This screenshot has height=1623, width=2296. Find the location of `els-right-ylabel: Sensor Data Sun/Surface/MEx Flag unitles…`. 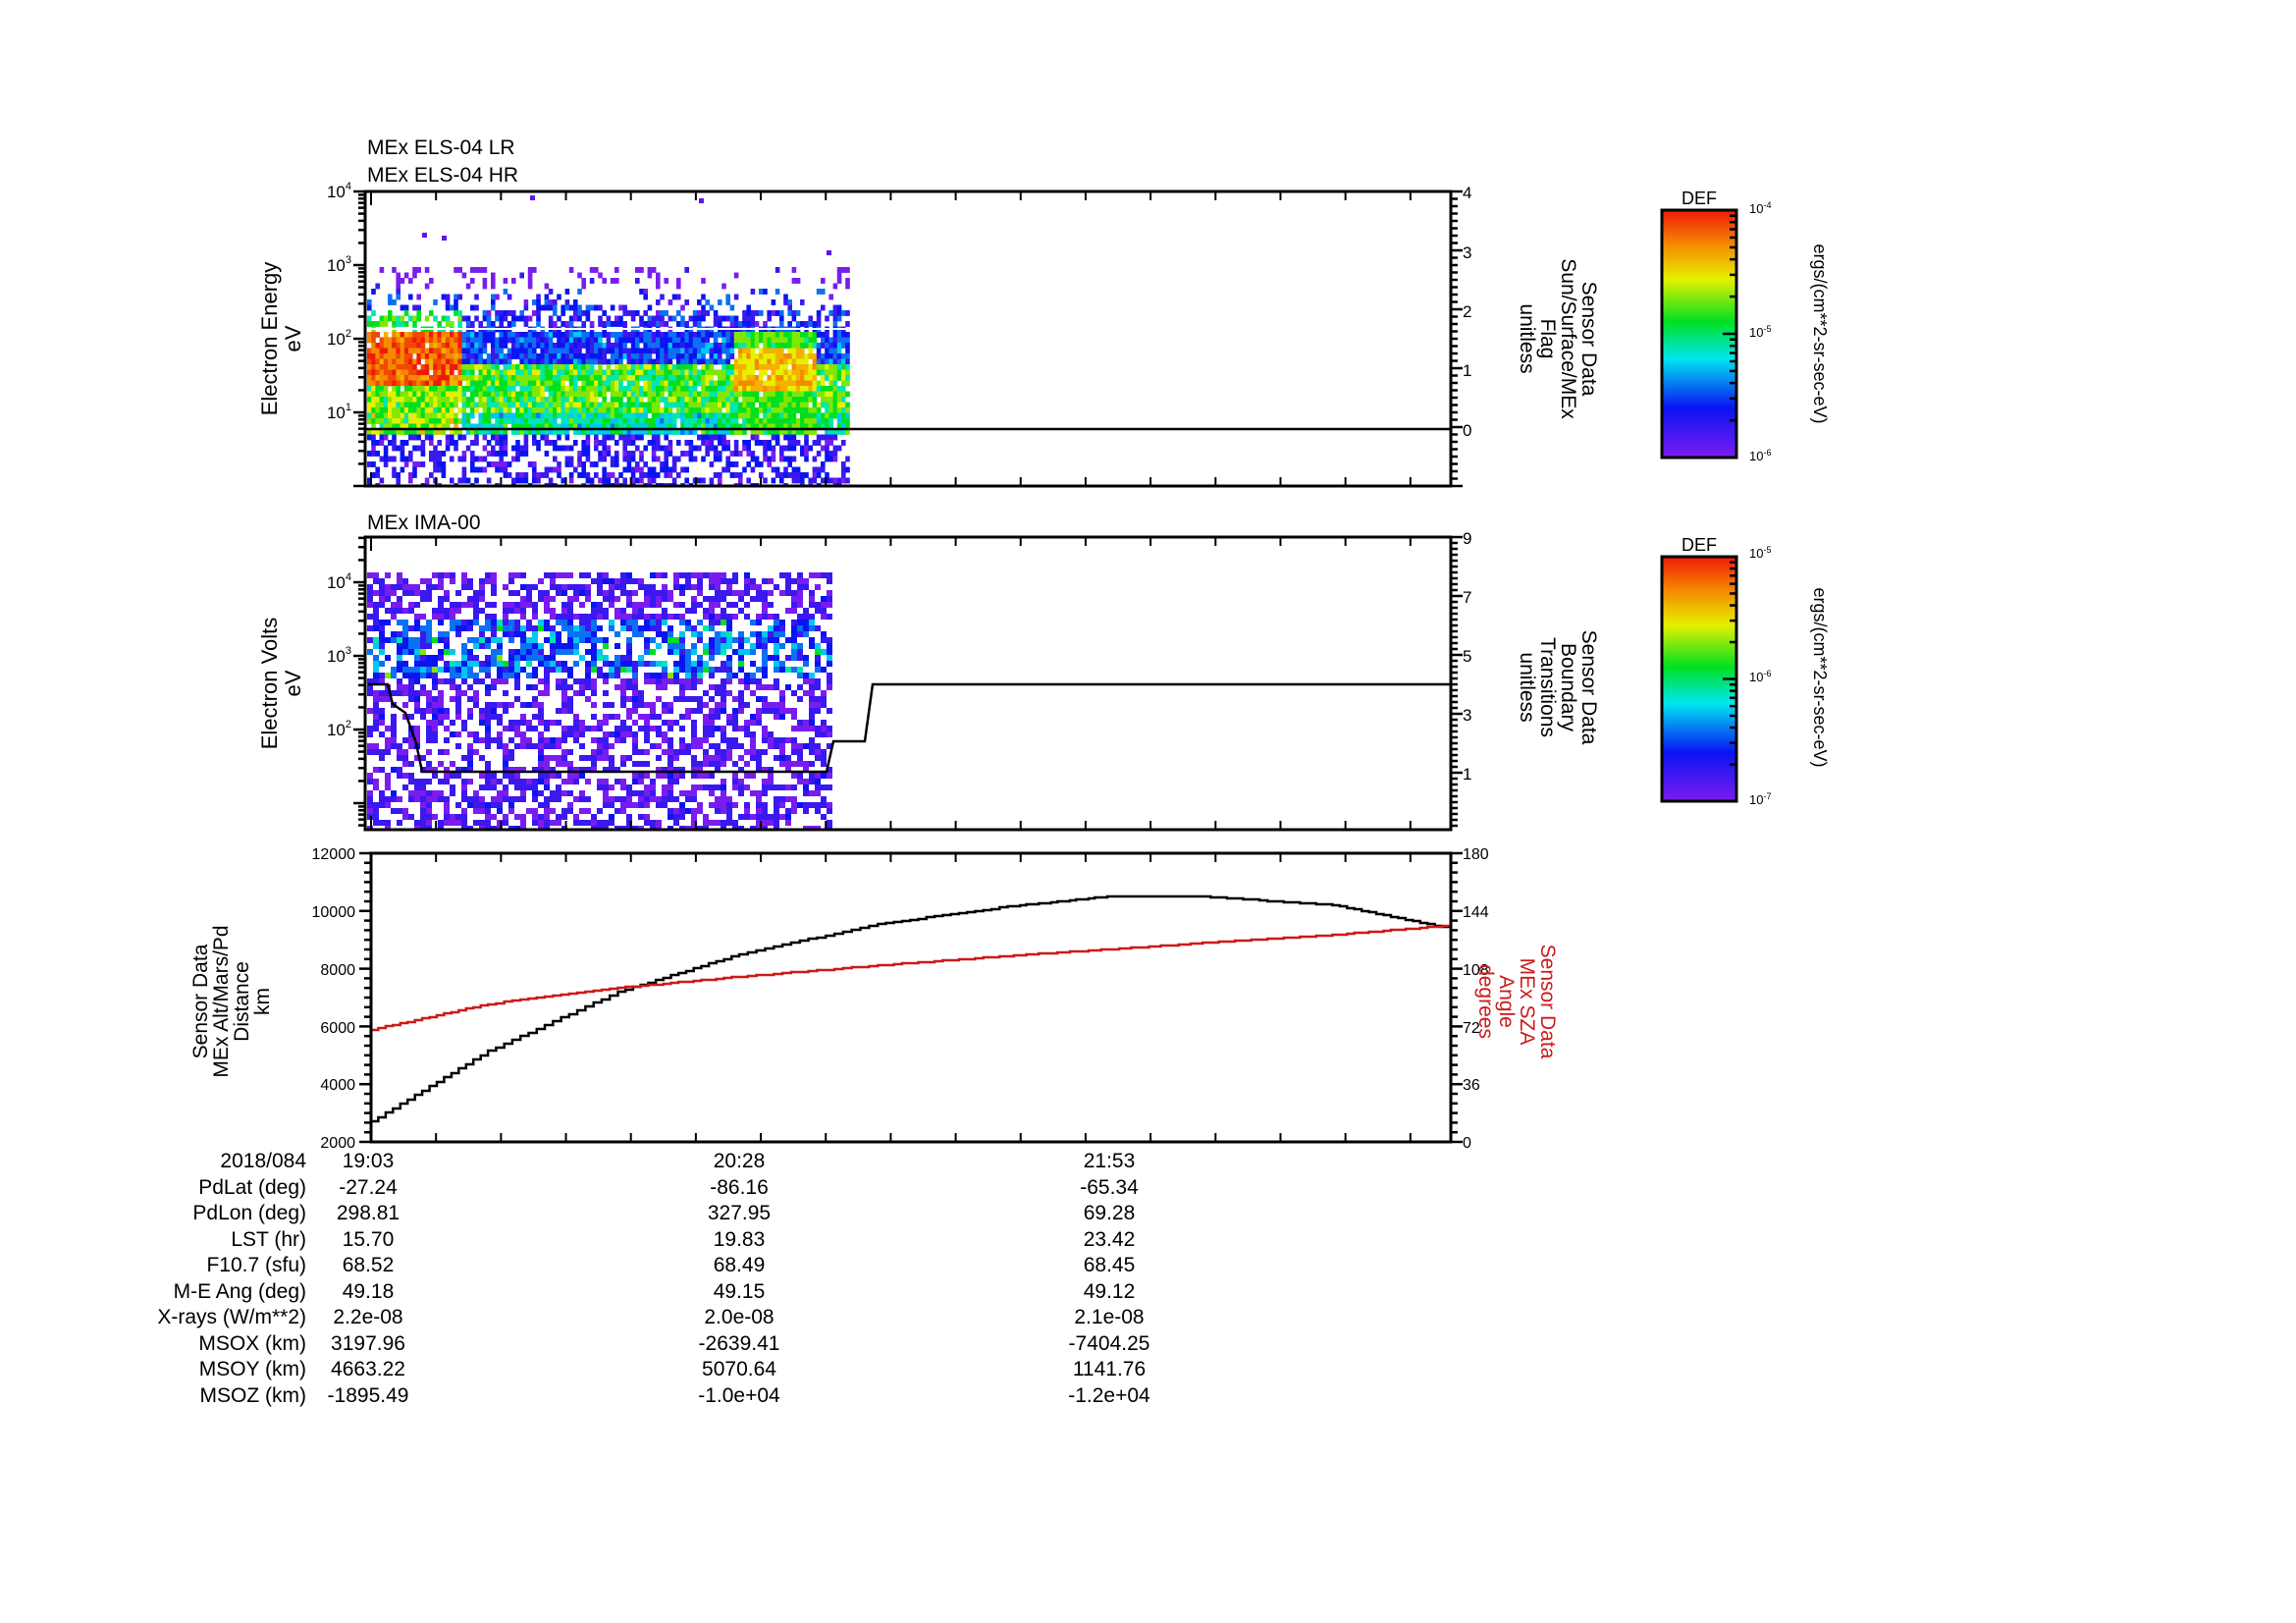

els-right-ylabel: Sensor Data Sun/Surface/MEx Flag unitles… is located at coordinates (1558, 338).